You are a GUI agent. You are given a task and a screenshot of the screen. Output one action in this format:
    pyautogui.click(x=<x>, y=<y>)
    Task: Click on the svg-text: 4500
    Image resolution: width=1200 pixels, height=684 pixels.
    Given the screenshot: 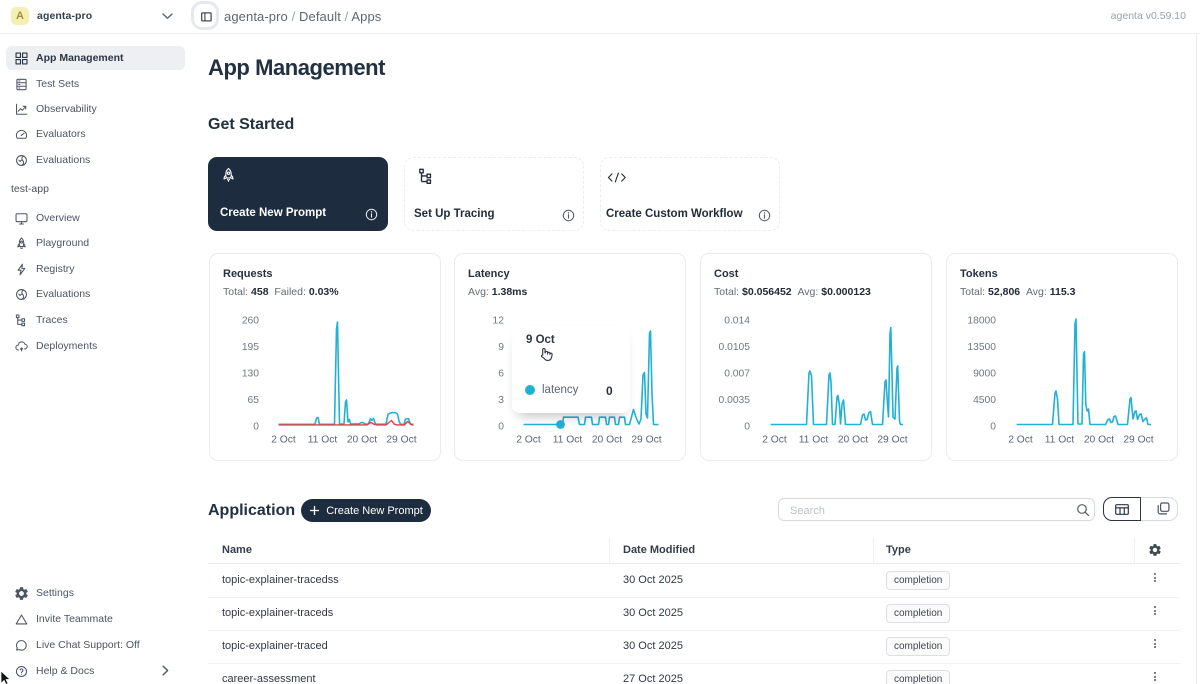 What is the action you would take?
    pyautogui.click(x=984, y=400)
    